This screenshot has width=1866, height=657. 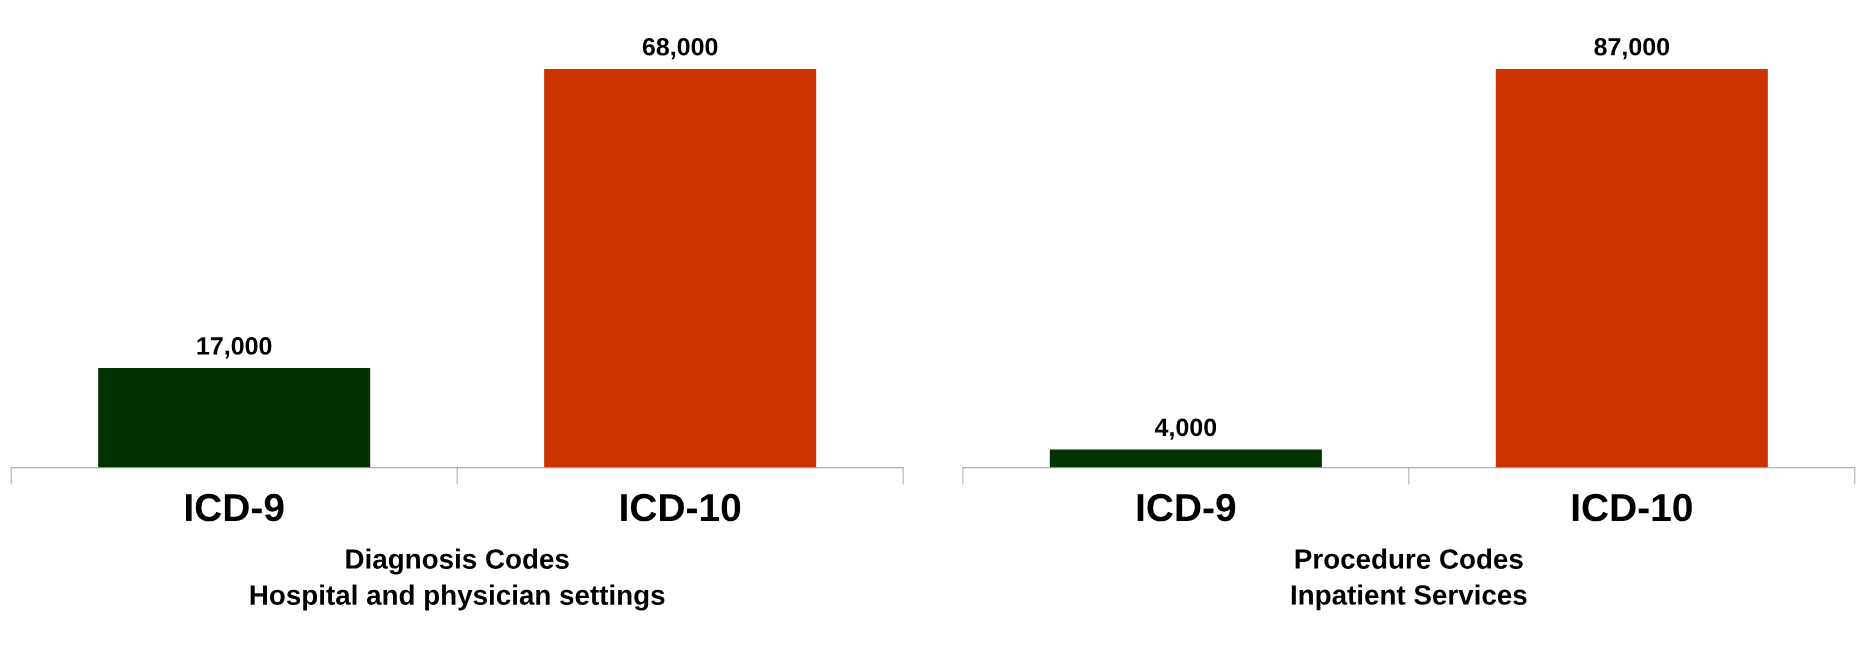 What do you see at coordinates (1185, 429) in the screenshot?
I see `data-label: 4,000` at bounding box center [1185, 429].